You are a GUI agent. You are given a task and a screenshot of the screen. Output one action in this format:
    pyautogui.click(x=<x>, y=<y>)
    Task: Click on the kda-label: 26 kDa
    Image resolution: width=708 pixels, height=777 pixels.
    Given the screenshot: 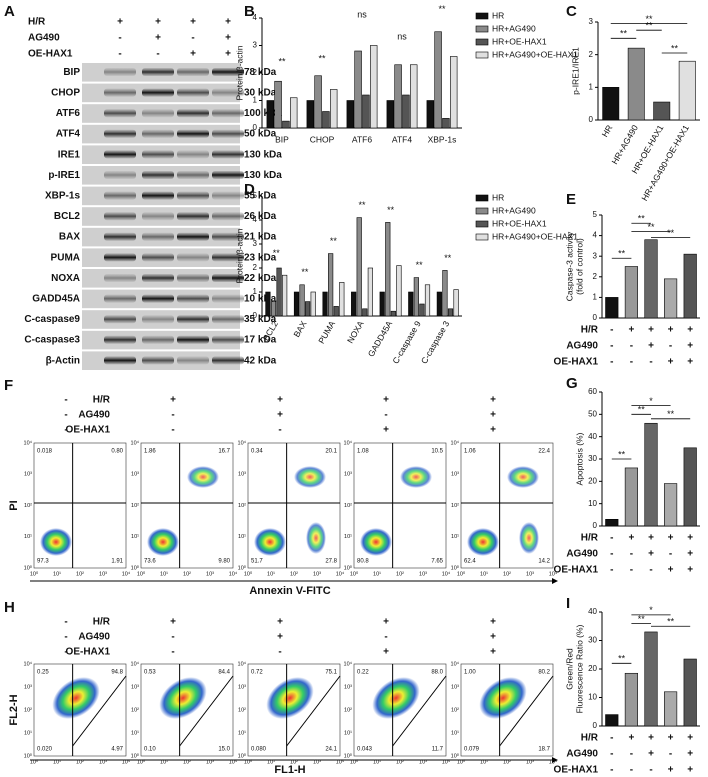 What is the action you would take?
    pyautogui.click(x=260, y=216)
    